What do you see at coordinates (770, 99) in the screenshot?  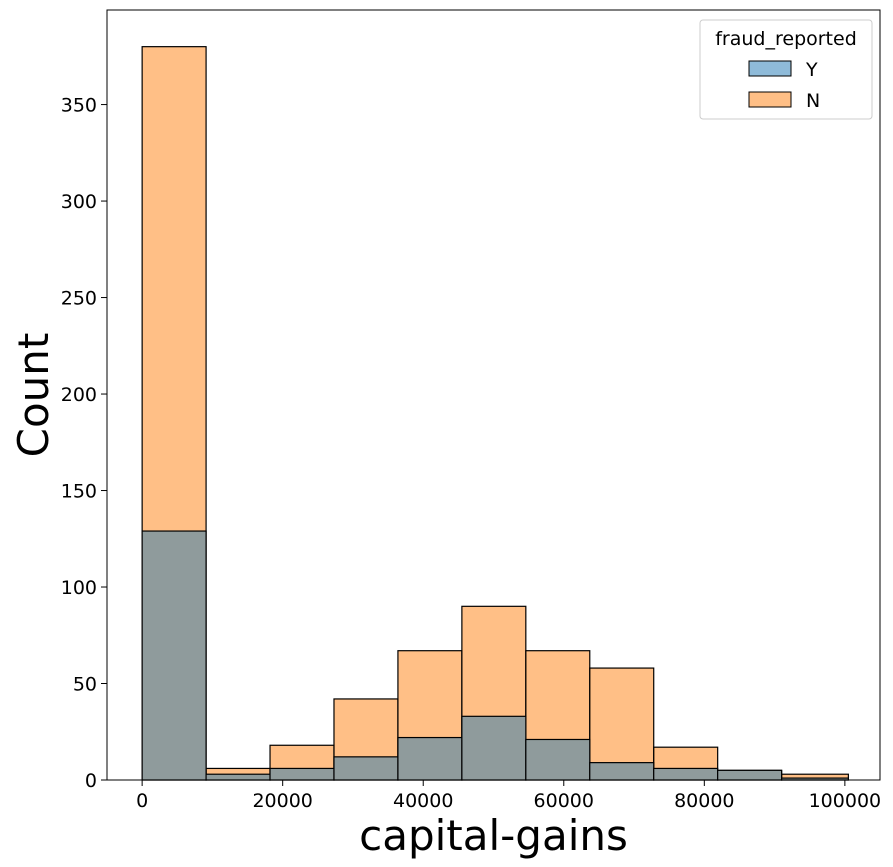 I see `legend-swatch-n` at bounding box center [770, 99].